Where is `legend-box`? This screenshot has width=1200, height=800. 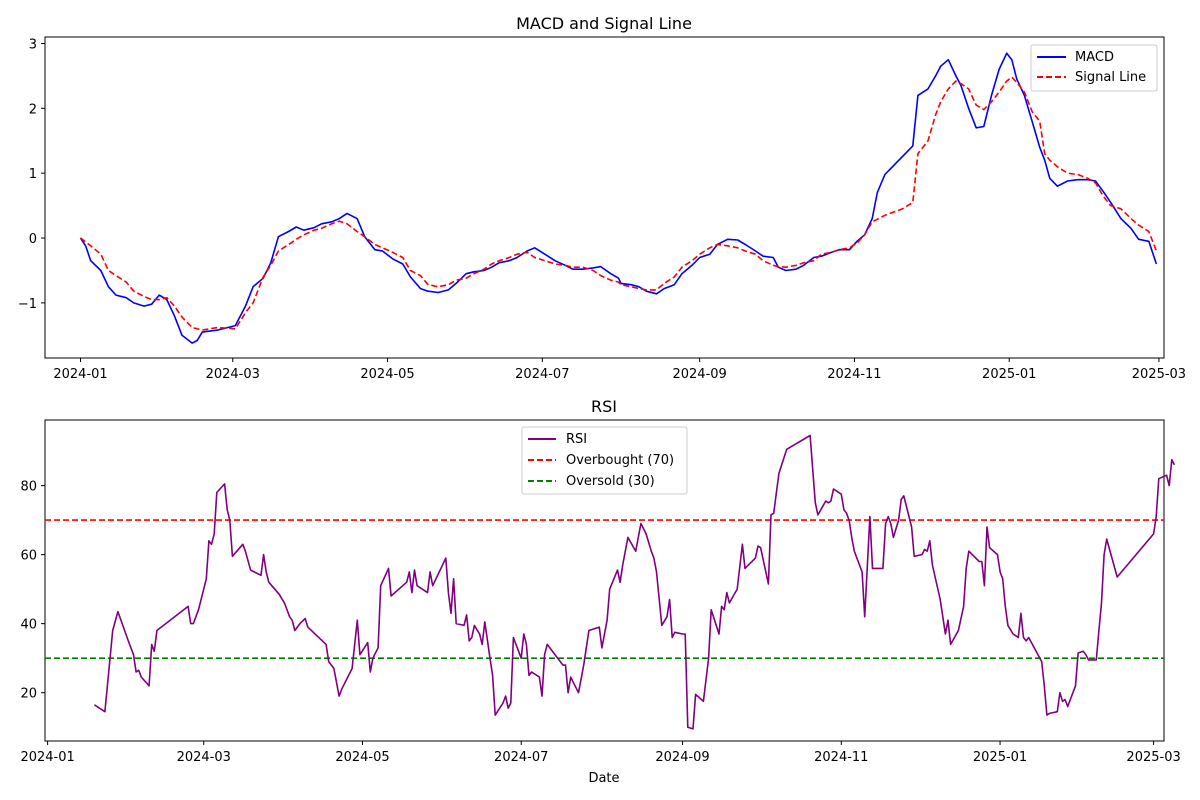 legend-box is located at coordinates (604, 460).